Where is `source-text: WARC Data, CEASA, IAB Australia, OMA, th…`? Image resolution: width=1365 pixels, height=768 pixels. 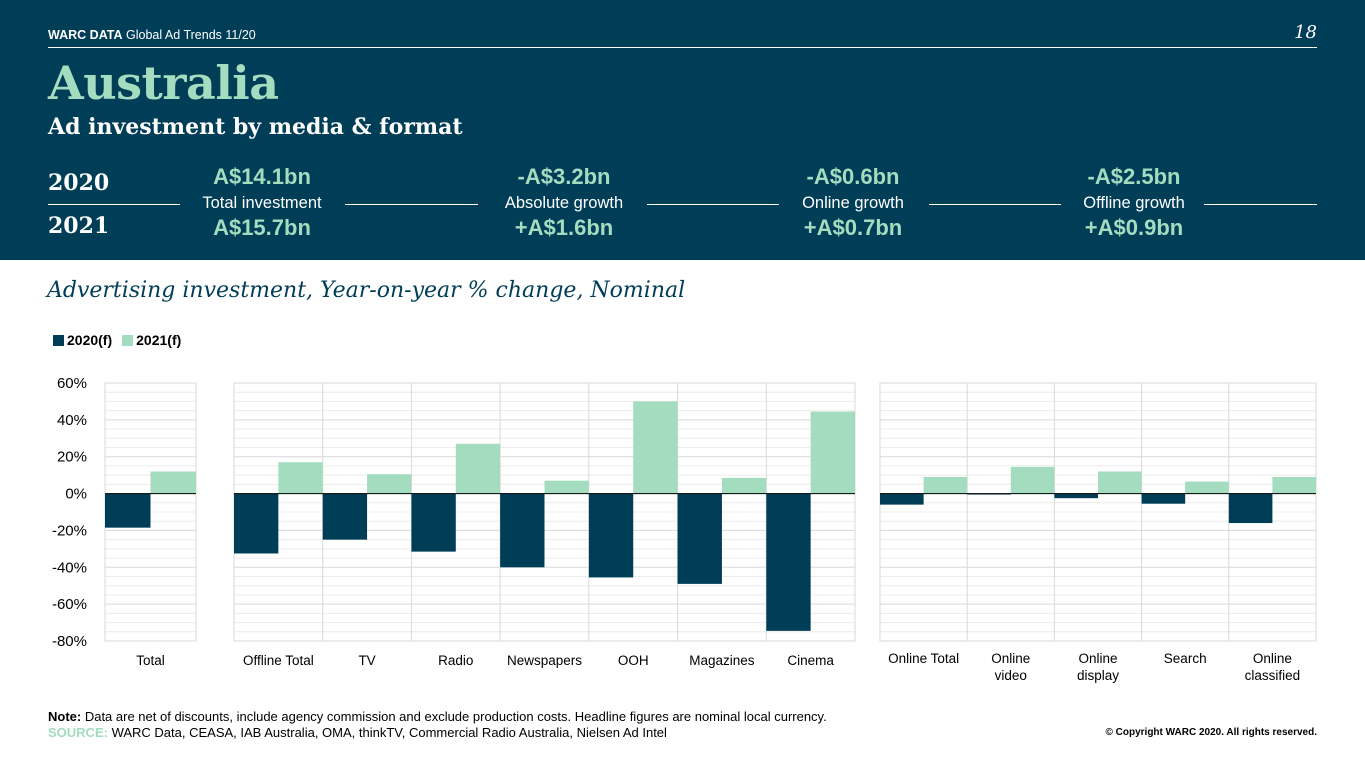 source-text: WARC Data, CEASA, IAB Australia, OMA, th… is located at coordinates (387, 732).